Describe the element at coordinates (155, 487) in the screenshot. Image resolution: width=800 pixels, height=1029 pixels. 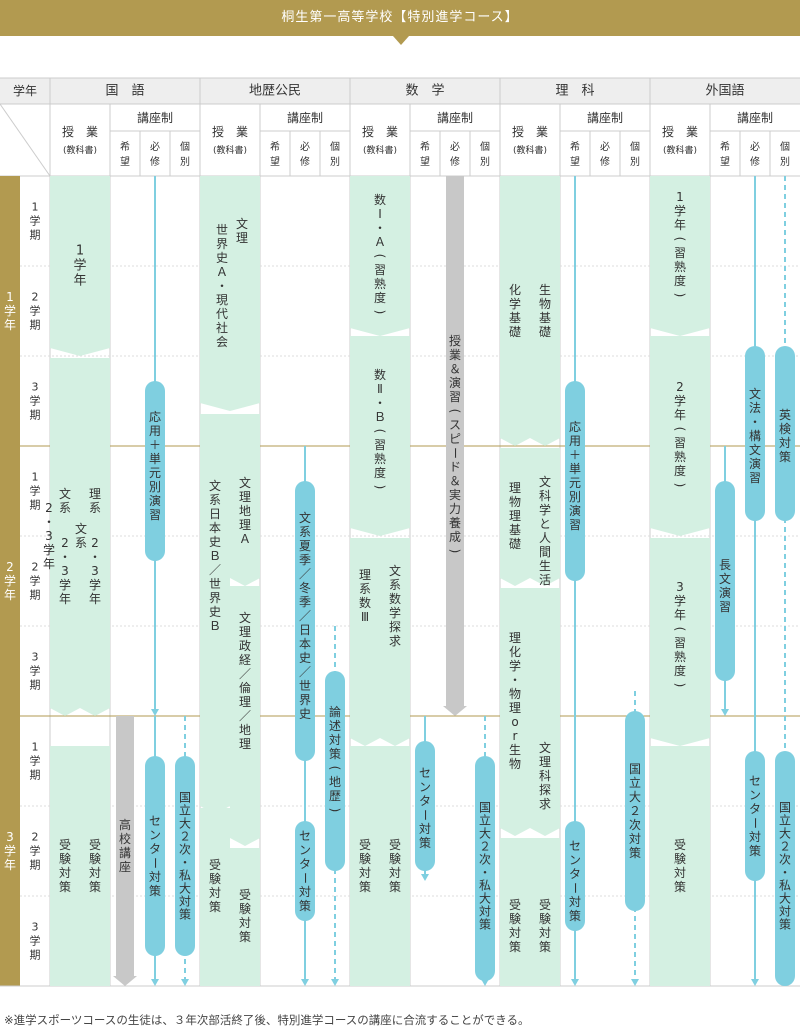
I see `svg-text: 別` at that location.